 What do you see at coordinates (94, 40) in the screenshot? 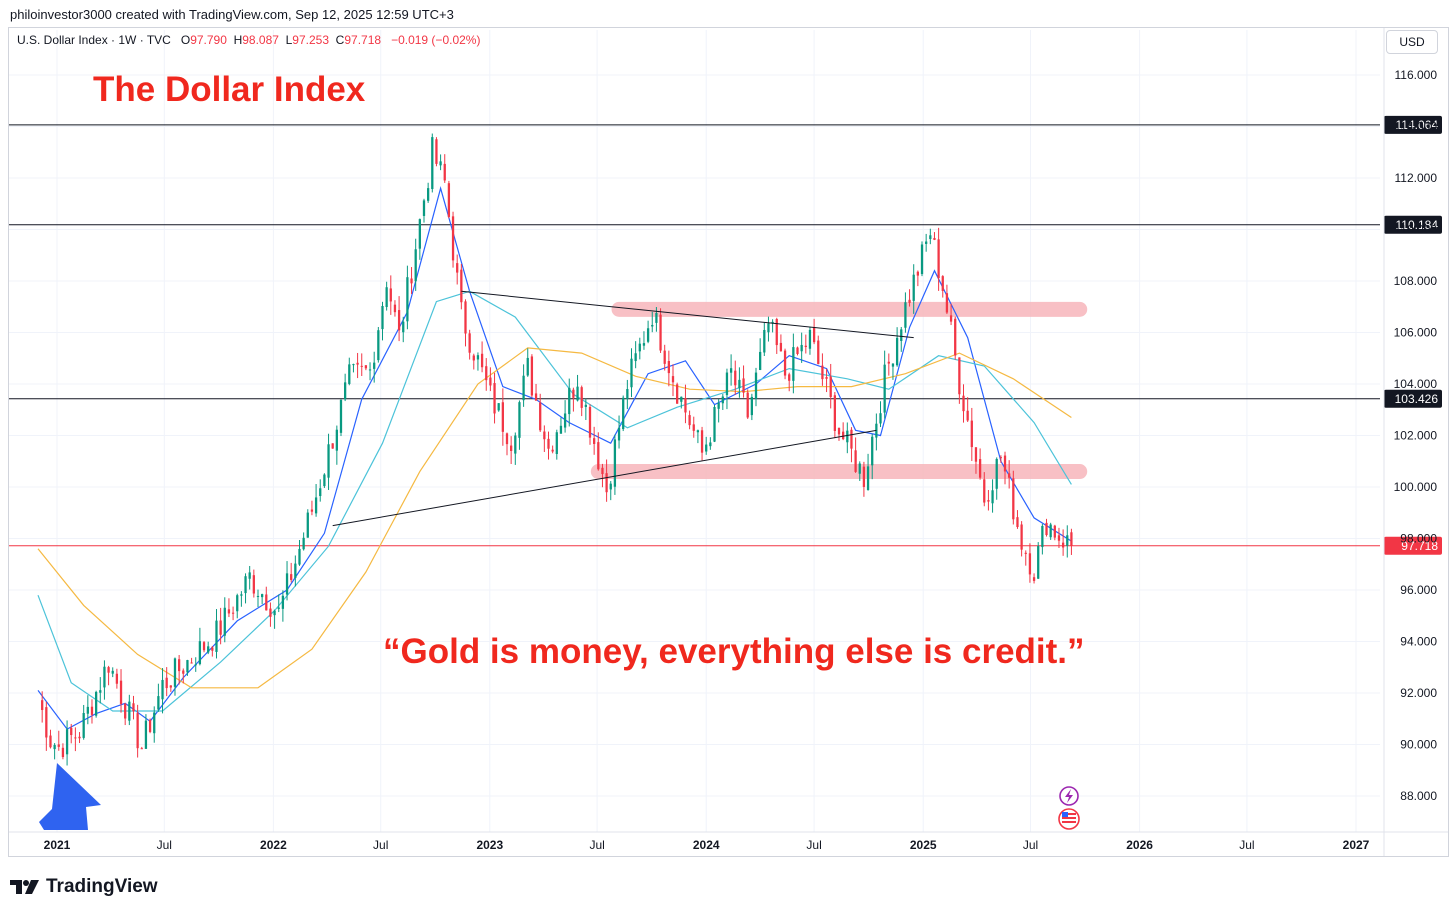
I see `symbol-name: U.S. Dollar Index · 1W · TVC` at bounding box center [94, 40].